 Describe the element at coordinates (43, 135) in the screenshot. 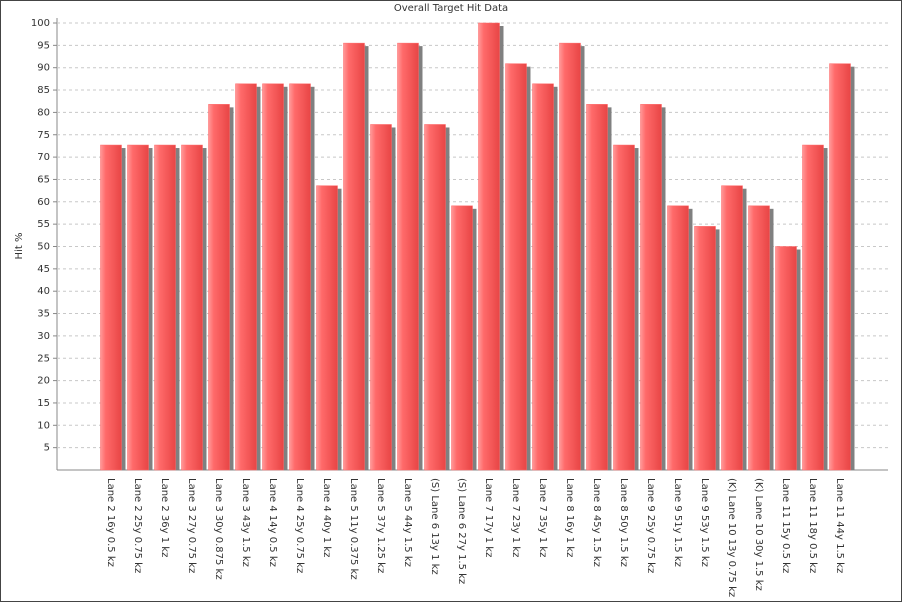

I see `y-tick-label: 75` at that location.